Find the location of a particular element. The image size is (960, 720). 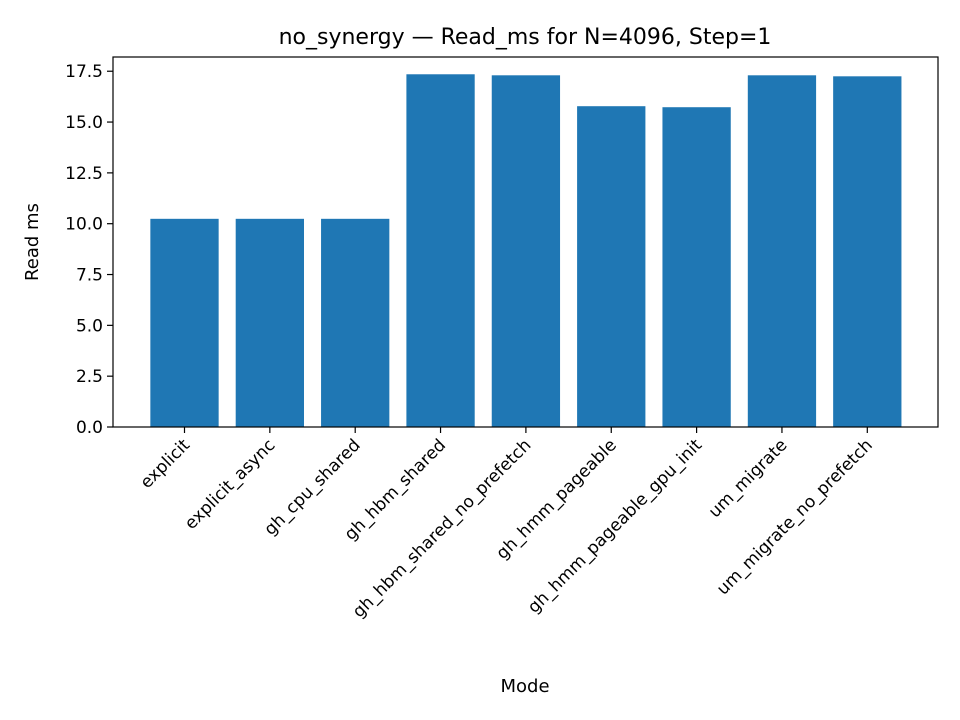

chart-title: no_synergy — Read_ms for N=4096, Step=1 is located at coordinates (525, 37).